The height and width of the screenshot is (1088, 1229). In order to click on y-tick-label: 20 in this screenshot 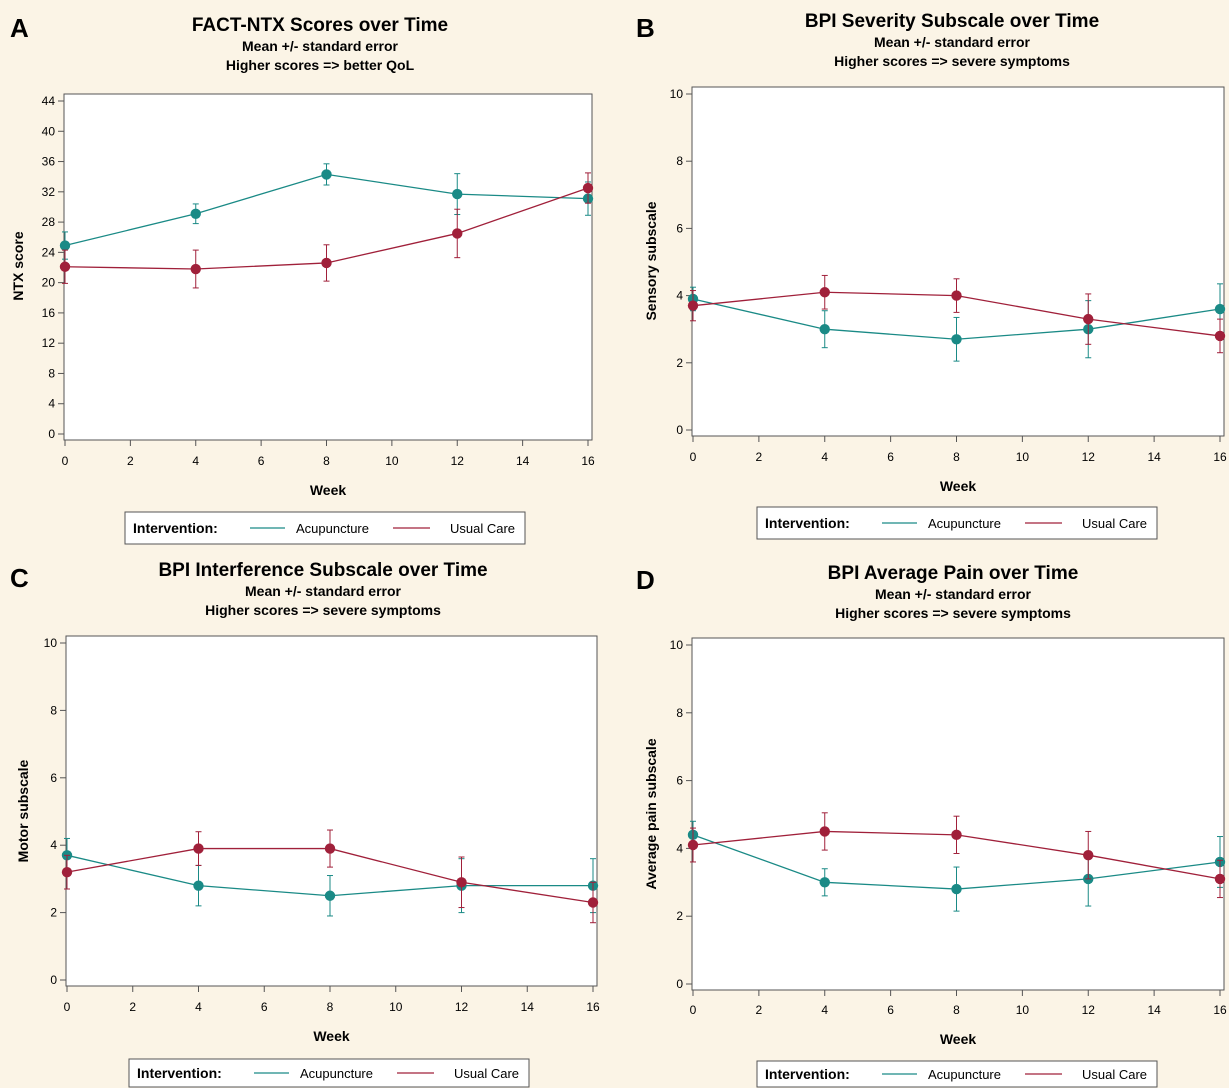, I will do `click(49, 283)`.